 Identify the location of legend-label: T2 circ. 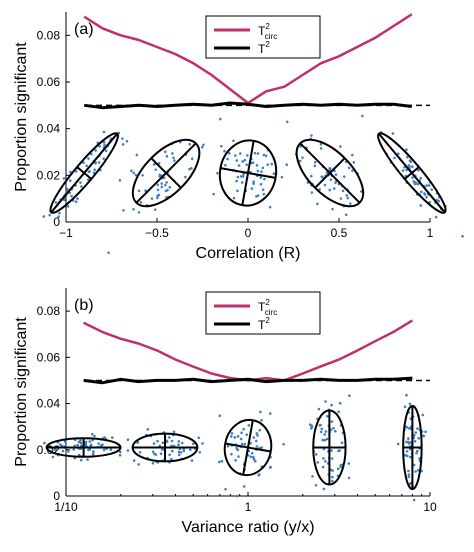
(267, 31).